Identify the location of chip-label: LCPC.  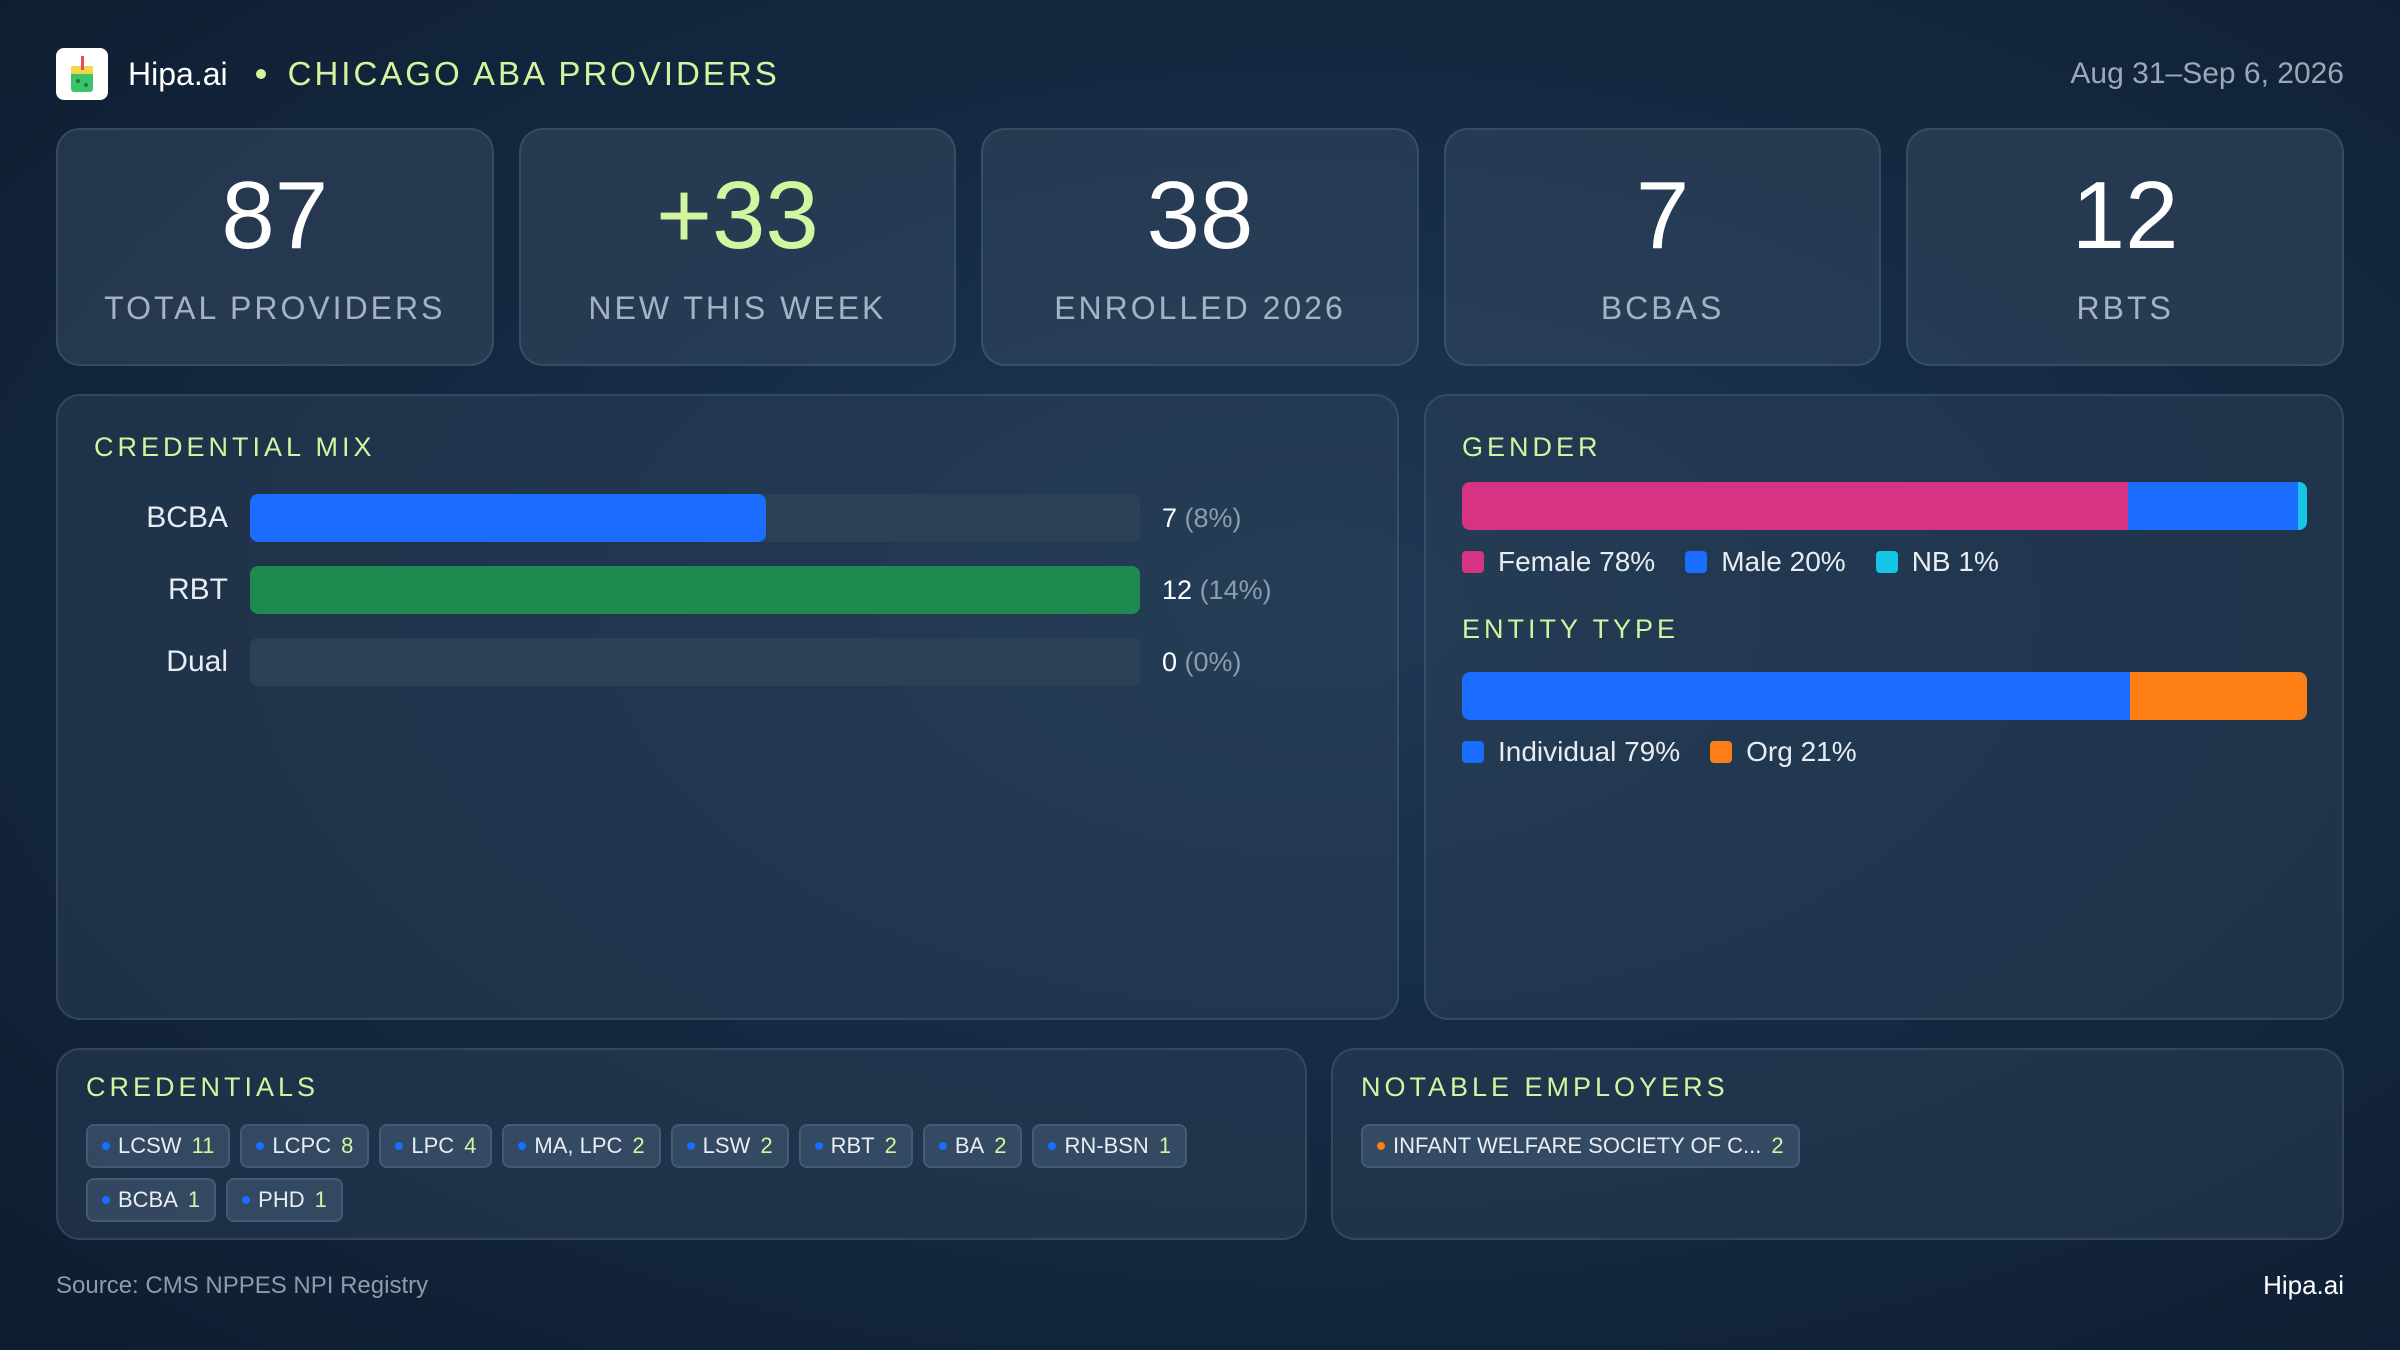
(302, 1145).